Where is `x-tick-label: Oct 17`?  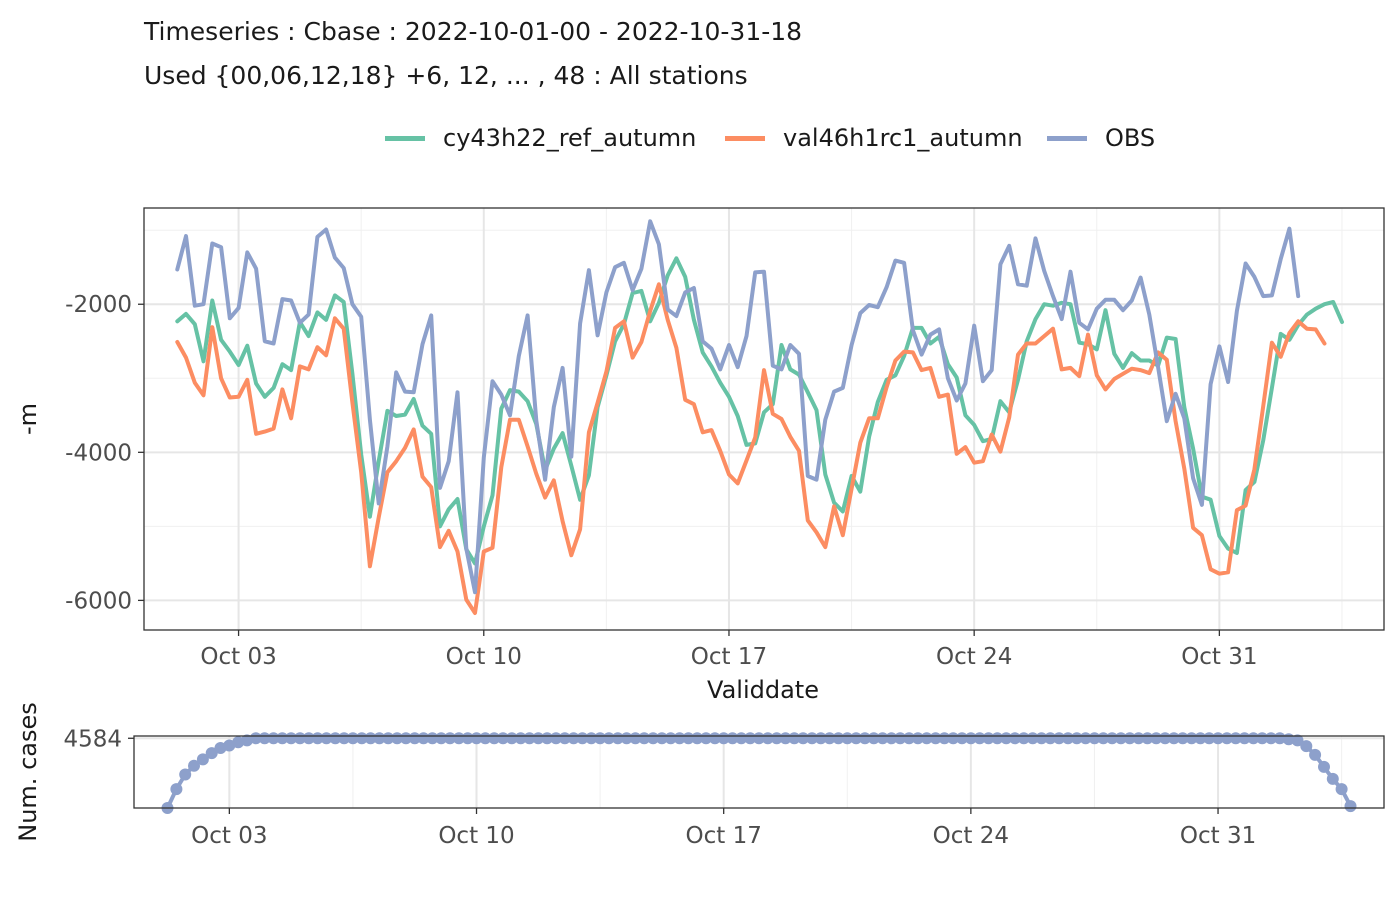
x-tick-label: Oct 17 is located at coordinates (729, 657).